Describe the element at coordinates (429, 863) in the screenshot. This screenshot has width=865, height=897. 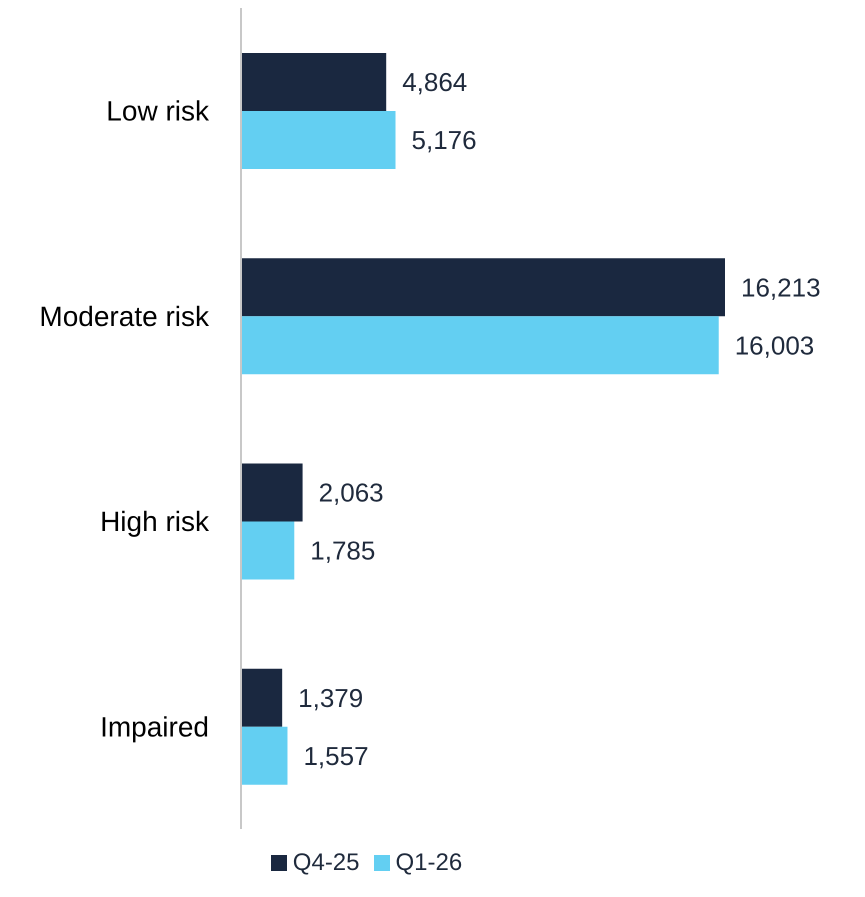
I see `legend-label: Q1-26` at that location.